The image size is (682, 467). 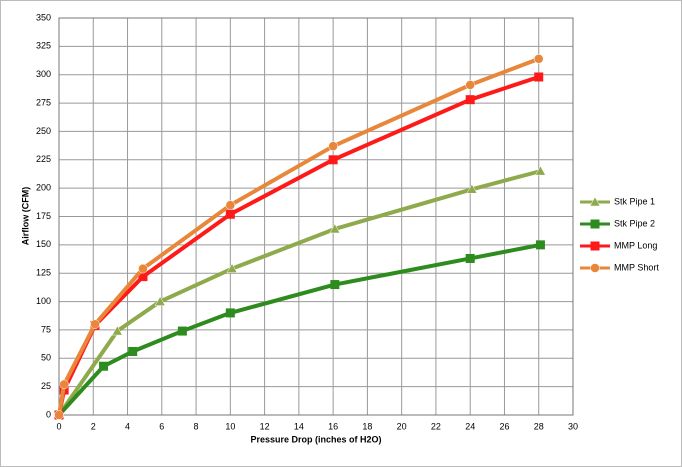 What do you see at coordinates (48, 414) in the screenshot?
I see `y-tick-label: 0` at bounding box center [48, 414].